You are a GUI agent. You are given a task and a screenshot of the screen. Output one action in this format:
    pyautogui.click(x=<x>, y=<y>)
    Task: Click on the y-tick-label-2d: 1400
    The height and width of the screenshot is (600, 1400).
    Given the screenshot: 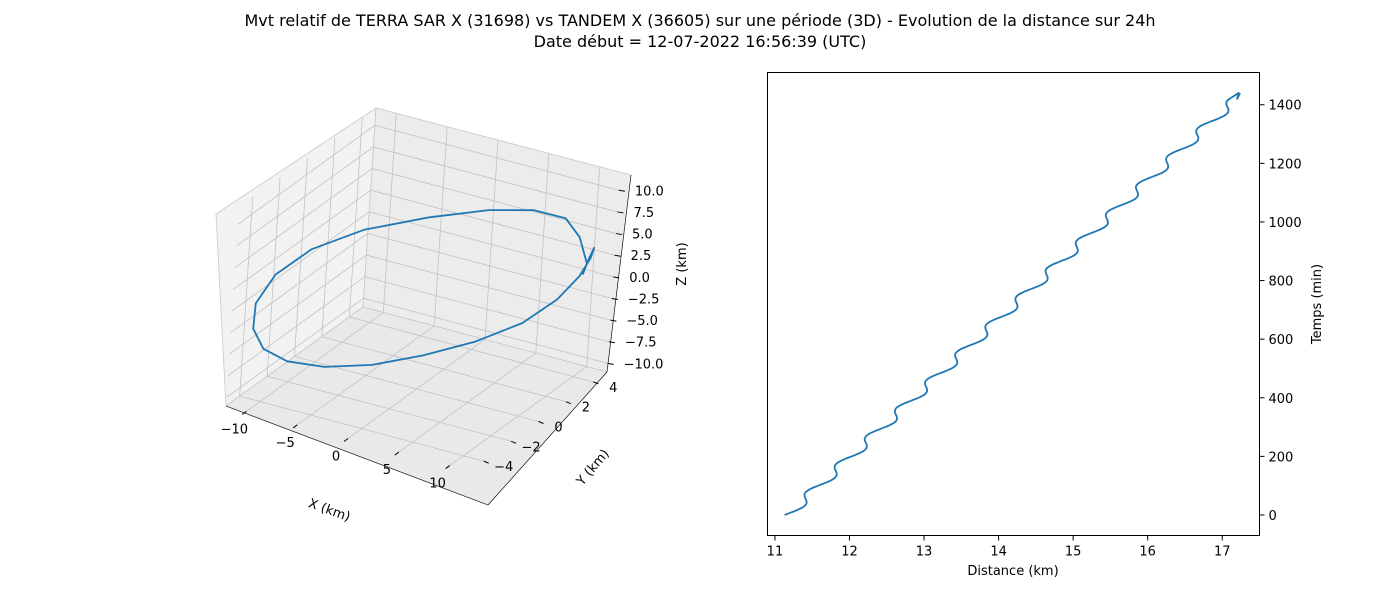 What is the action you would take?
    pyautogui.click(x=1285, y=106)
    